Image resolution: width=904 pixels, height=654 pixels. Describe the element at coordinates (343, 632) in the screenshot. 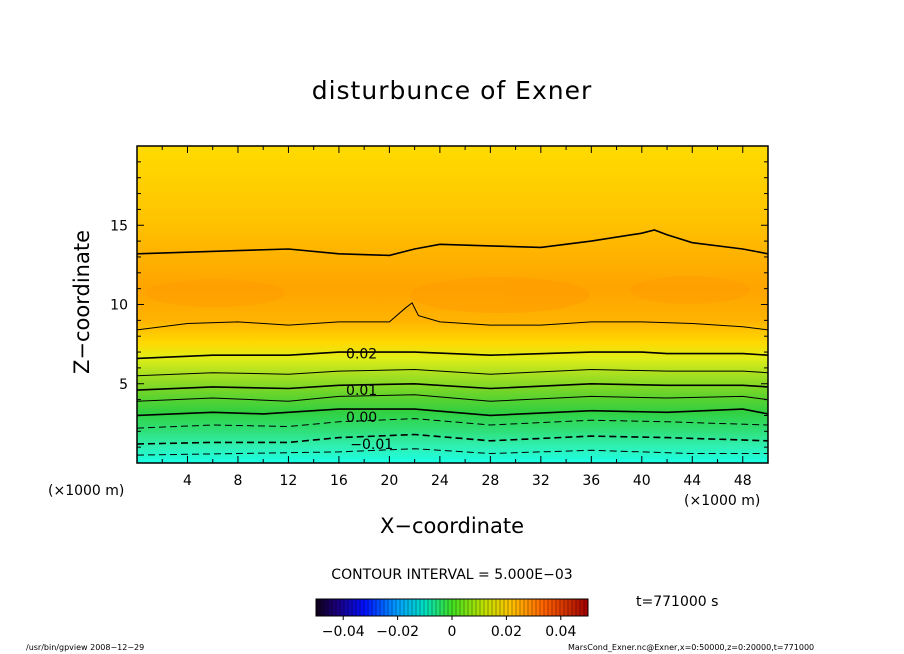

I see `colorbar-tick-label: −0.04` at that location.